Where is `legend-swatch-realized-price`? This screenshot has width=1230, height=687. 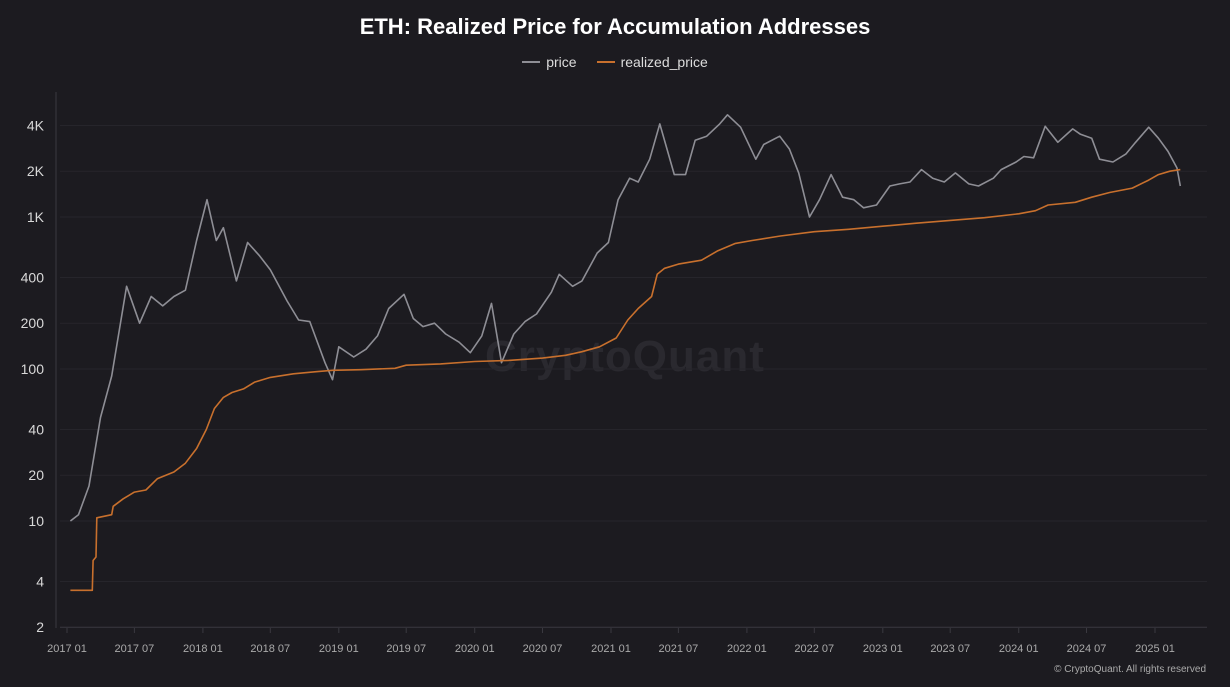
legend-swatch-realized-price is located at coordinates (605, 62).